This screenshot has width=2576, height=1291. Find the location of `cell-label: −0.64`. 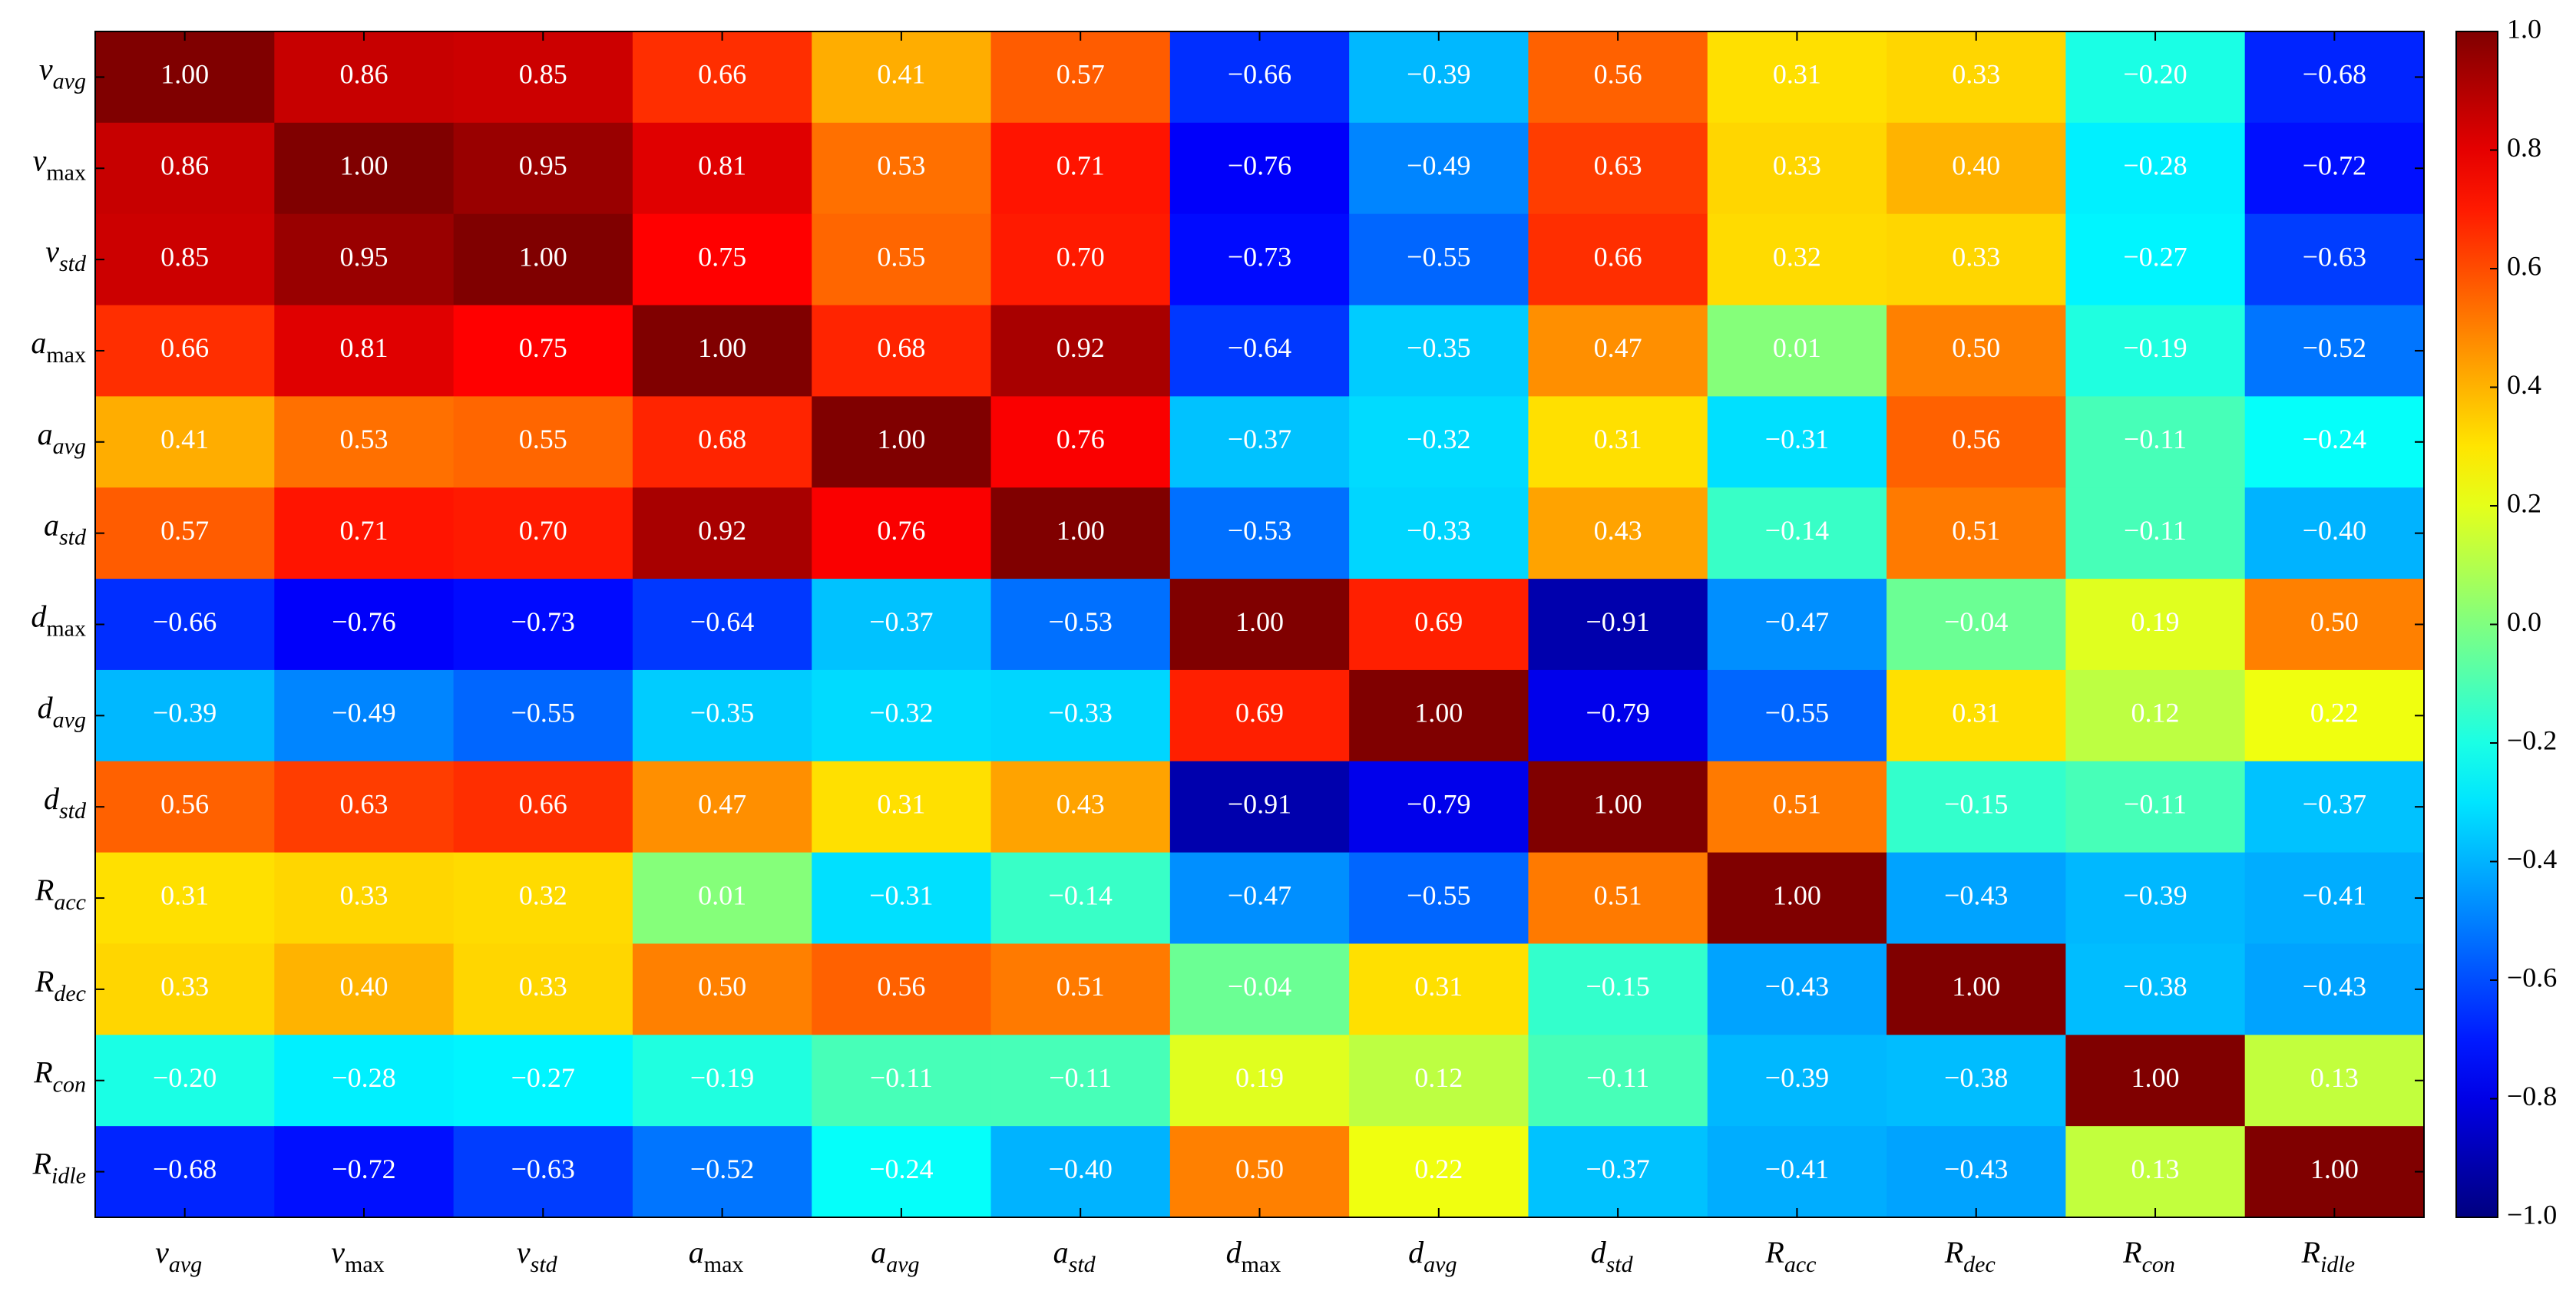

cell-label: −0.64 is located at coordinates (1259, 347).